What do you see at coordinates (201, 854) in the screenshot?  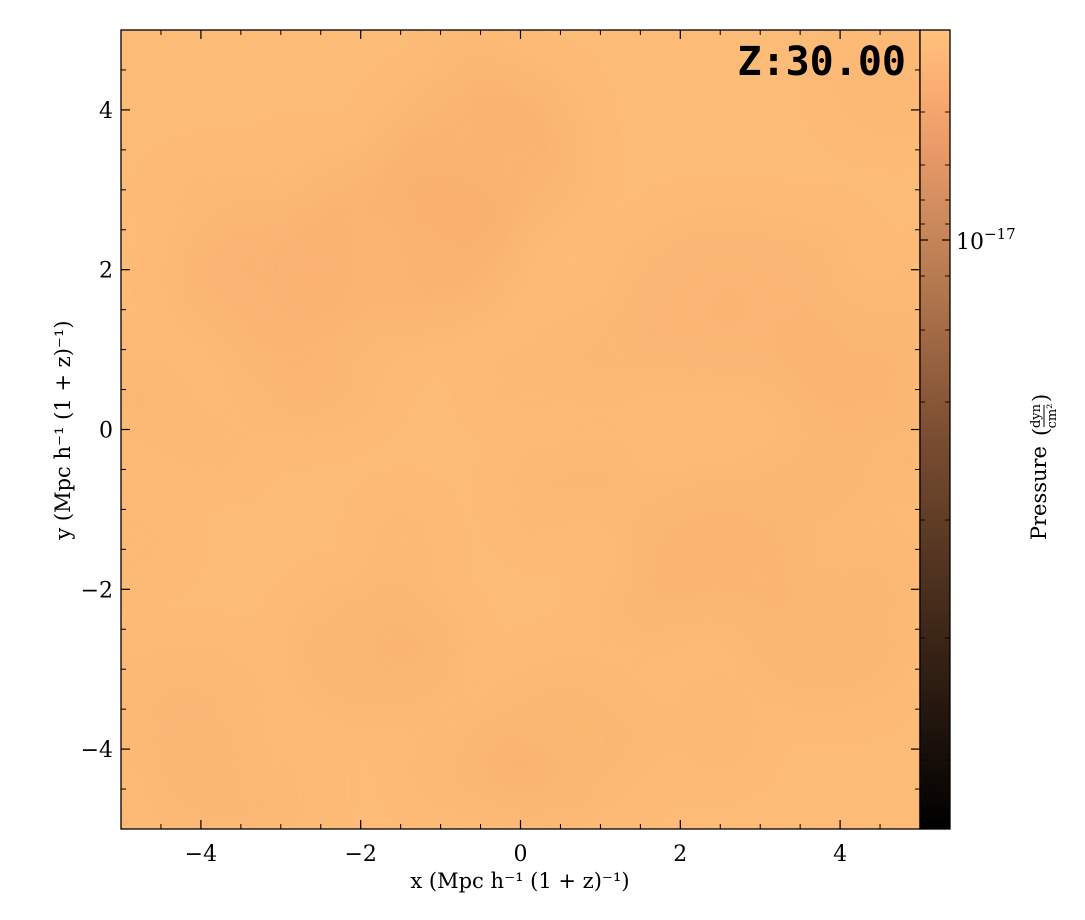 I see `x-tick-label: −4` at bounding box center [201, 854].